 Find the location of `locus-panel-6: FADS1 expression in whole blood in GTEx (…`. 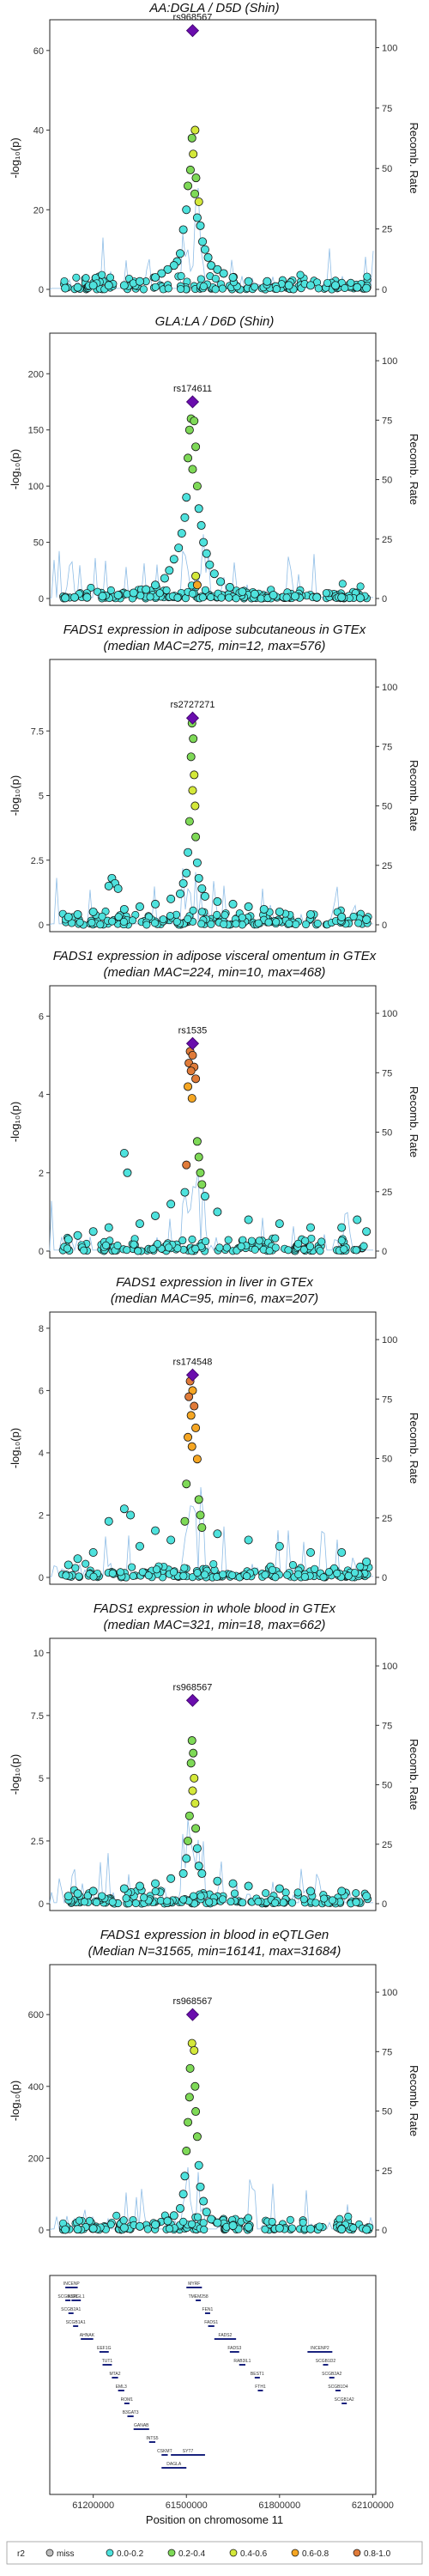

locus-panel-6: FADS1 expression in whole blood in GTEx (… is located at coordinates (214, 1756).